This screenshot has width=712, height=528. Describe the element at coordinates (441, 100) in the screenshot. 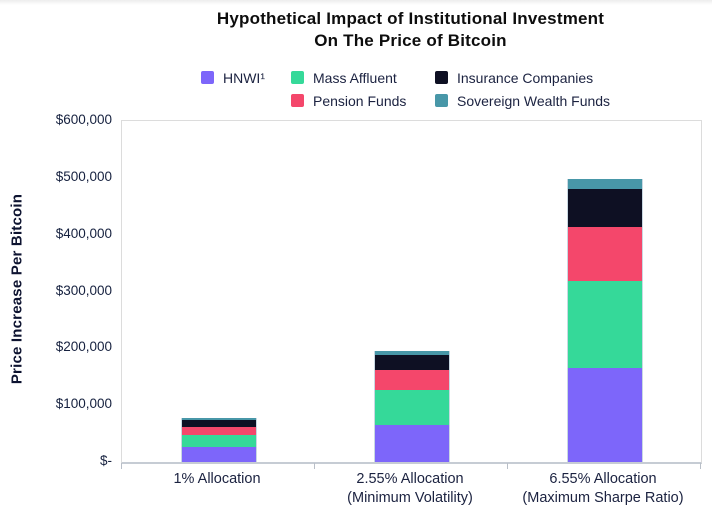

I see `legend-swatch-sovereign-wealth-funds` at that location.